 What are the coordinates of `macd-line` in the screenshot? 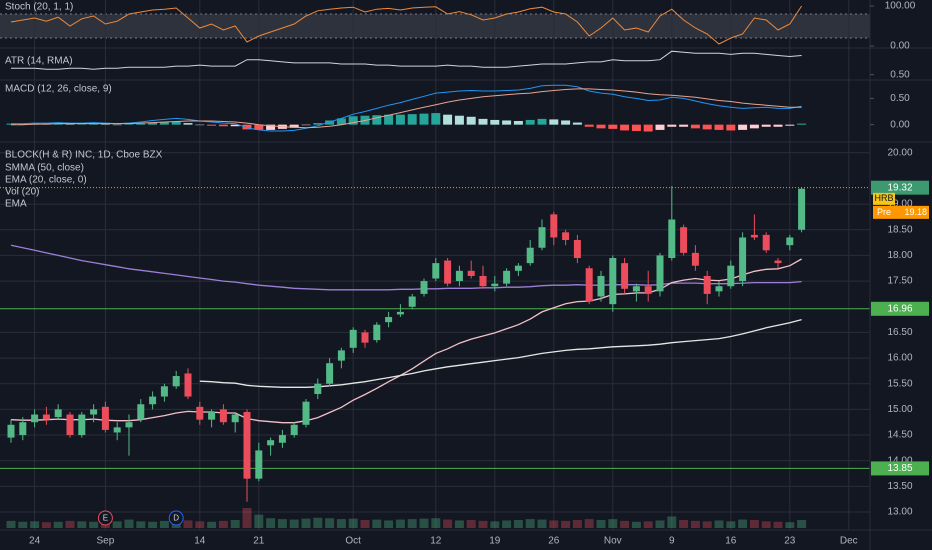 It's located at (406, 108).